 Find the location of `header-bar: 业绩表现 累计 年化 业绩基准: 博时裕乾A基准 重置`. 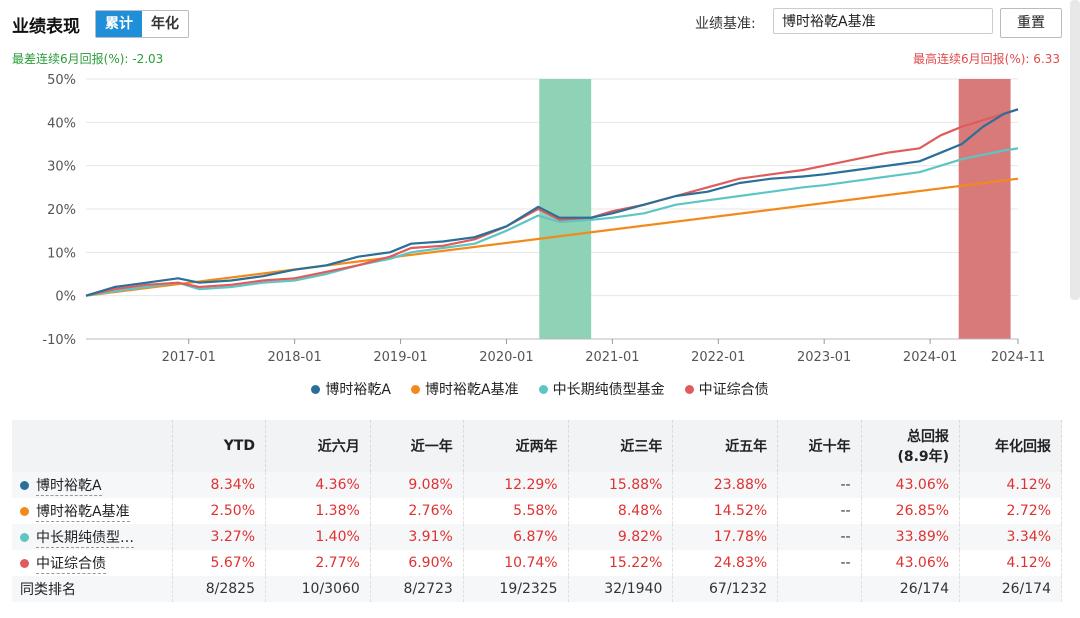

header-bar: 业绩表现 累计 年化 业绩基准: 博时裕乾A基准 重置 is located at coordinates (540, 22).